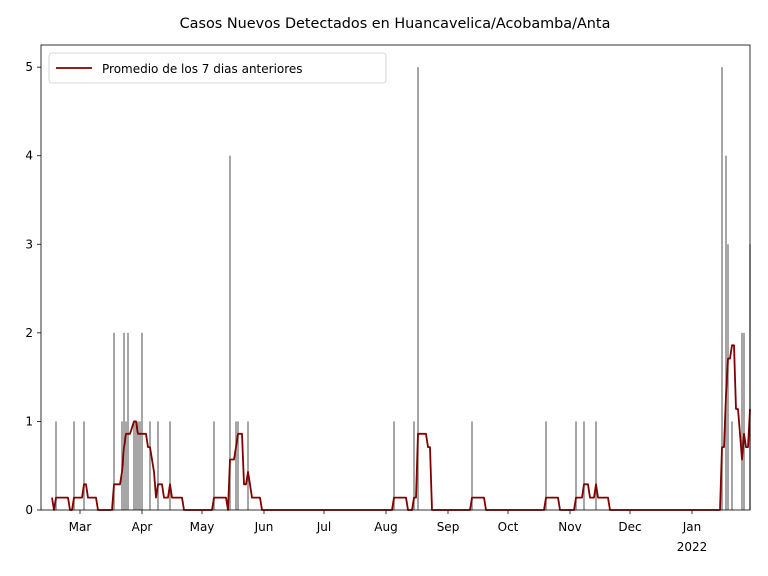  Describe the element at coordinates (80, 527) in the screenshot. I see `x-tick-label: Mar` at that location.